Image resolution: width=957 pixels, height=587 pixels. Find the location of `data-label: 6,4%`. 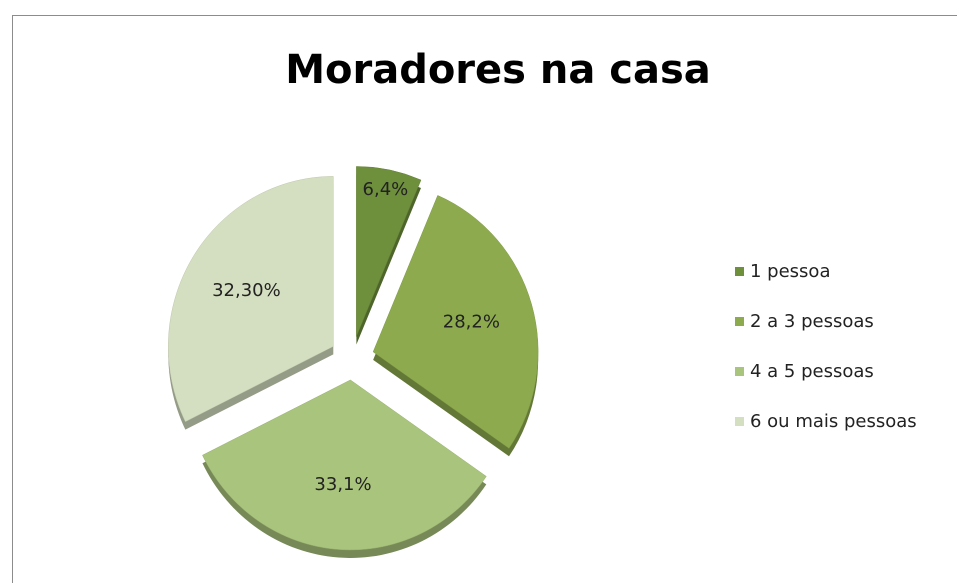

data-label: 6,4% is located at coordinates (386, 189).